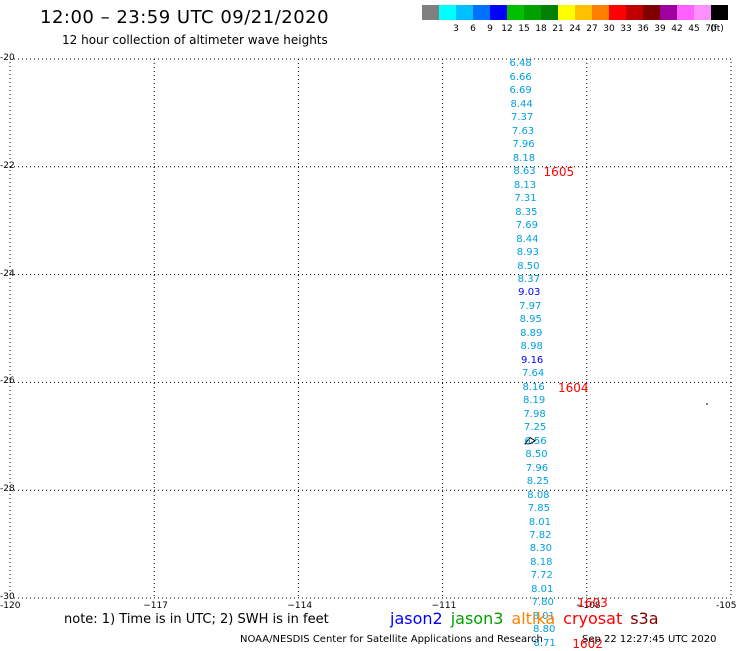  Describe the element at coordinates (544, 643) in the screenshot. I see `wave-height-observation: 8.71` at that location.